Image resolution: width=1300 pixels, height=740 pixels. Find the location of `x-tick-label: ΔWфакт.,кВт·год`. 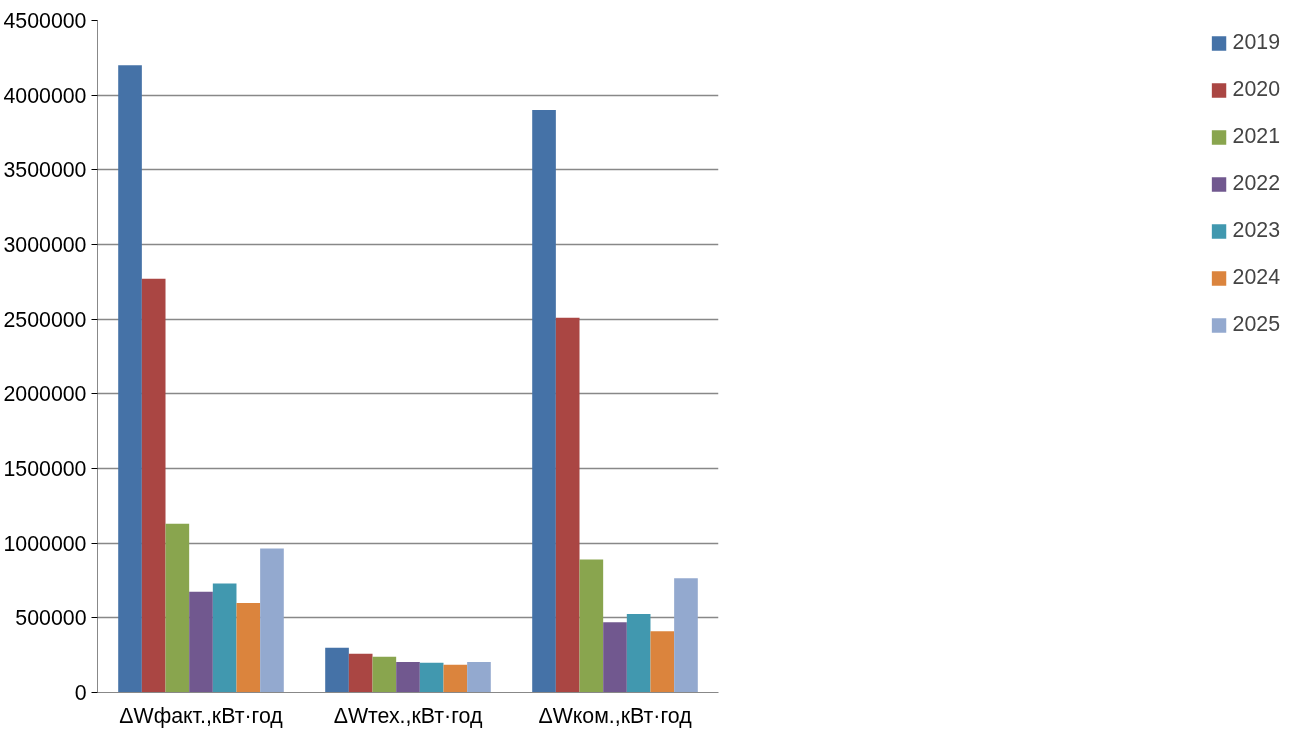

x-tick-label: ΔWфакт.,кВт·год is located at coordinates (201, 715).